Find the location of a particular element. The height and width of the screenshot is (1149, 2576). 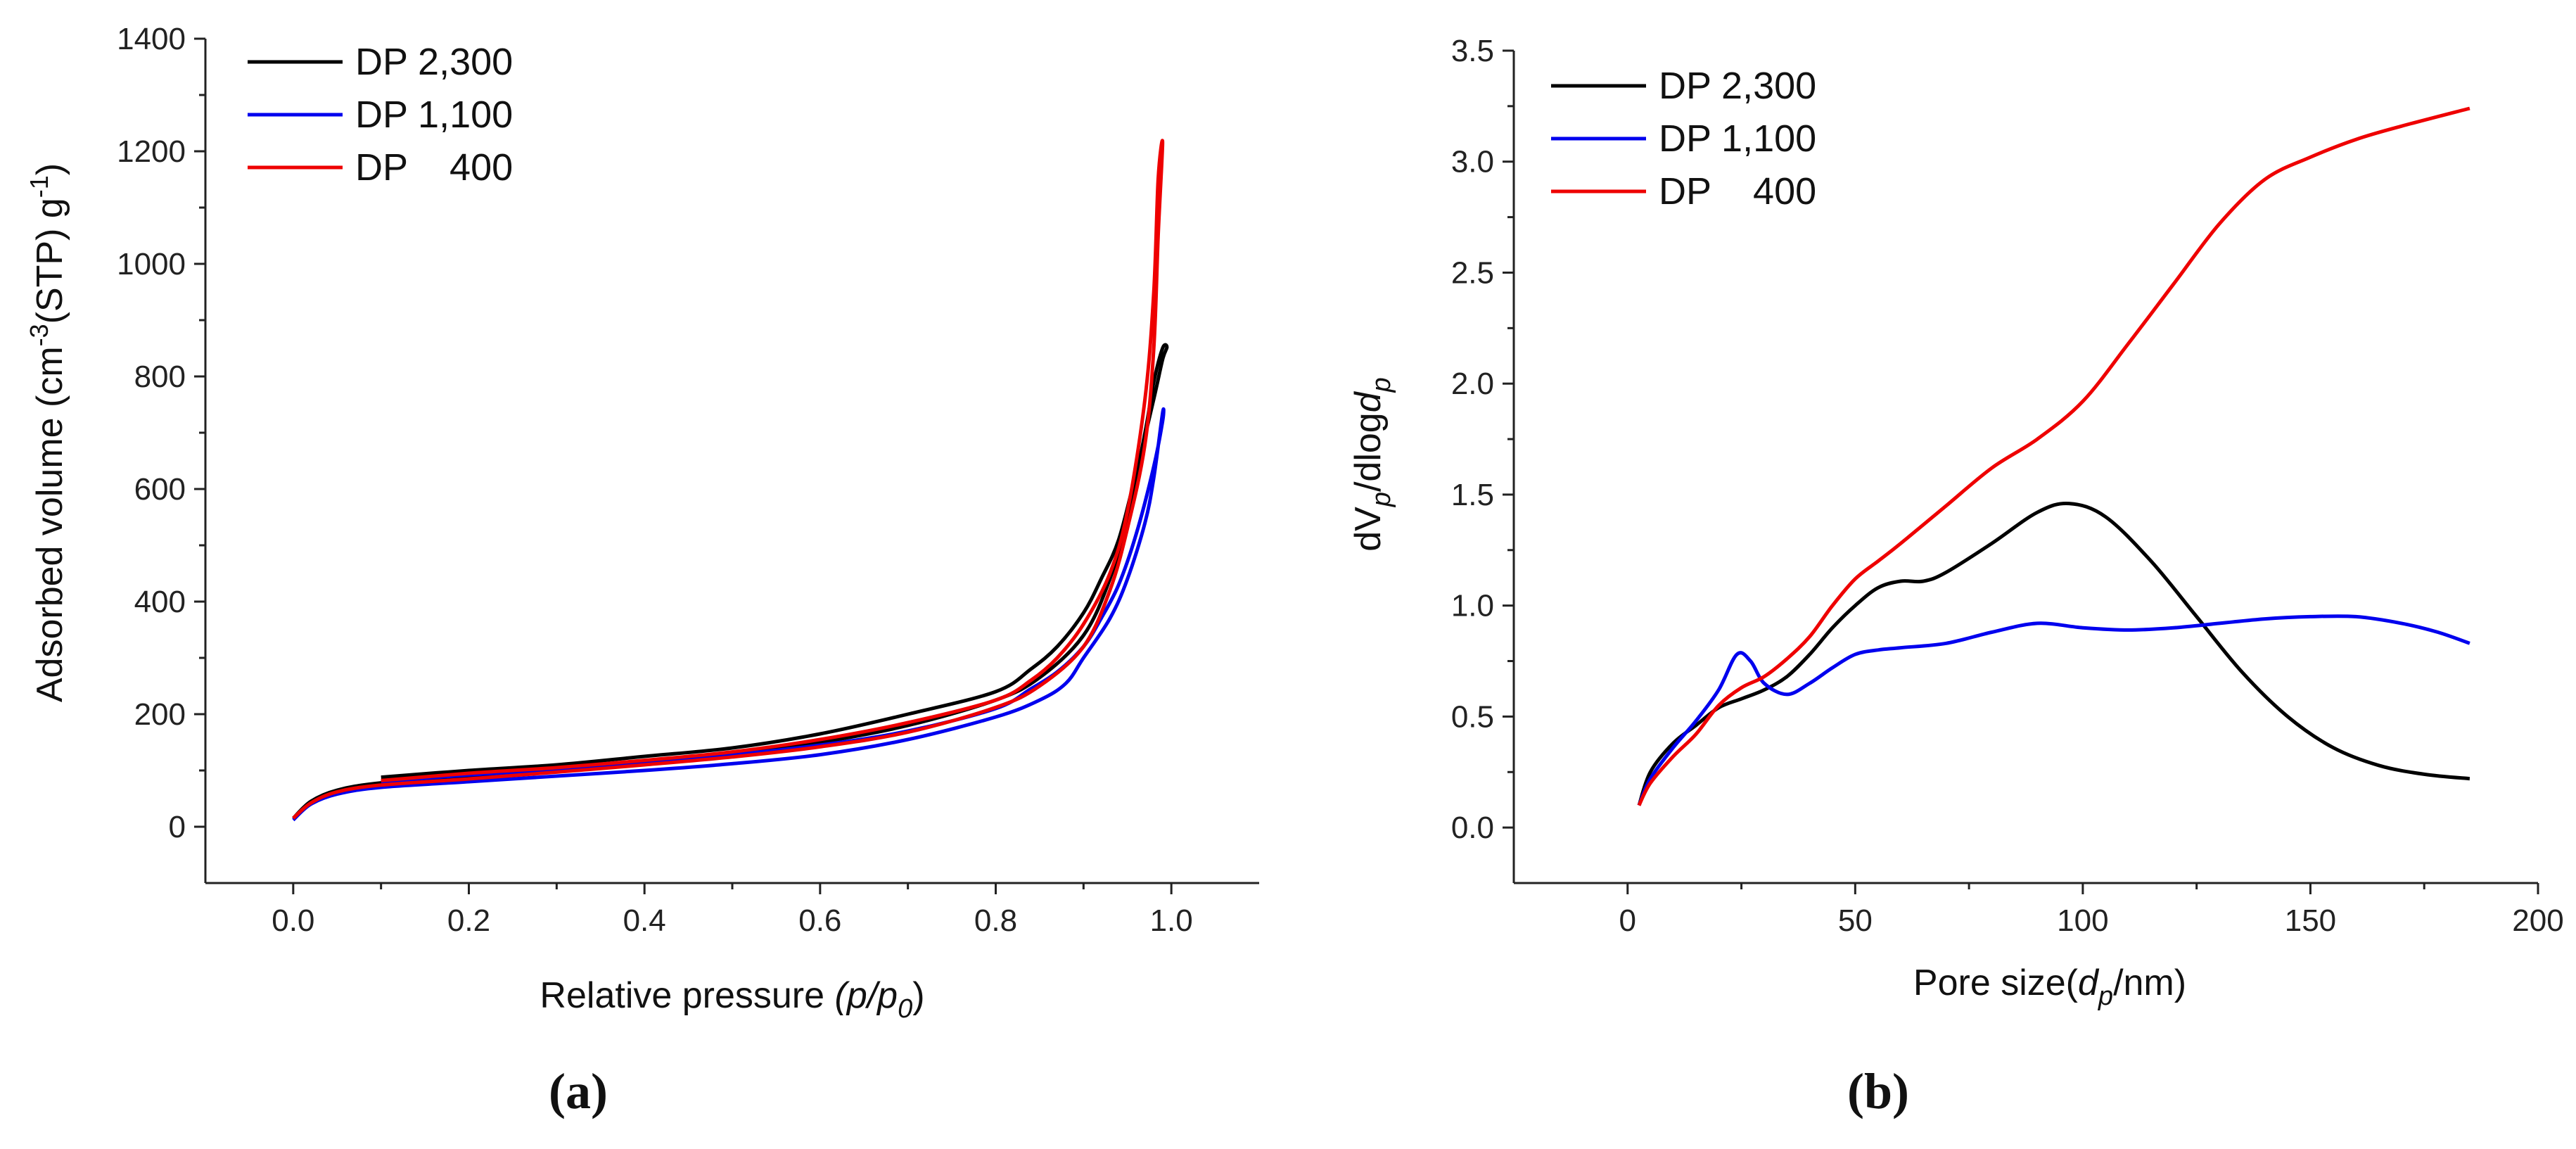

panel-b-xtick-label: 200 is located at coordinates (2537, 920).